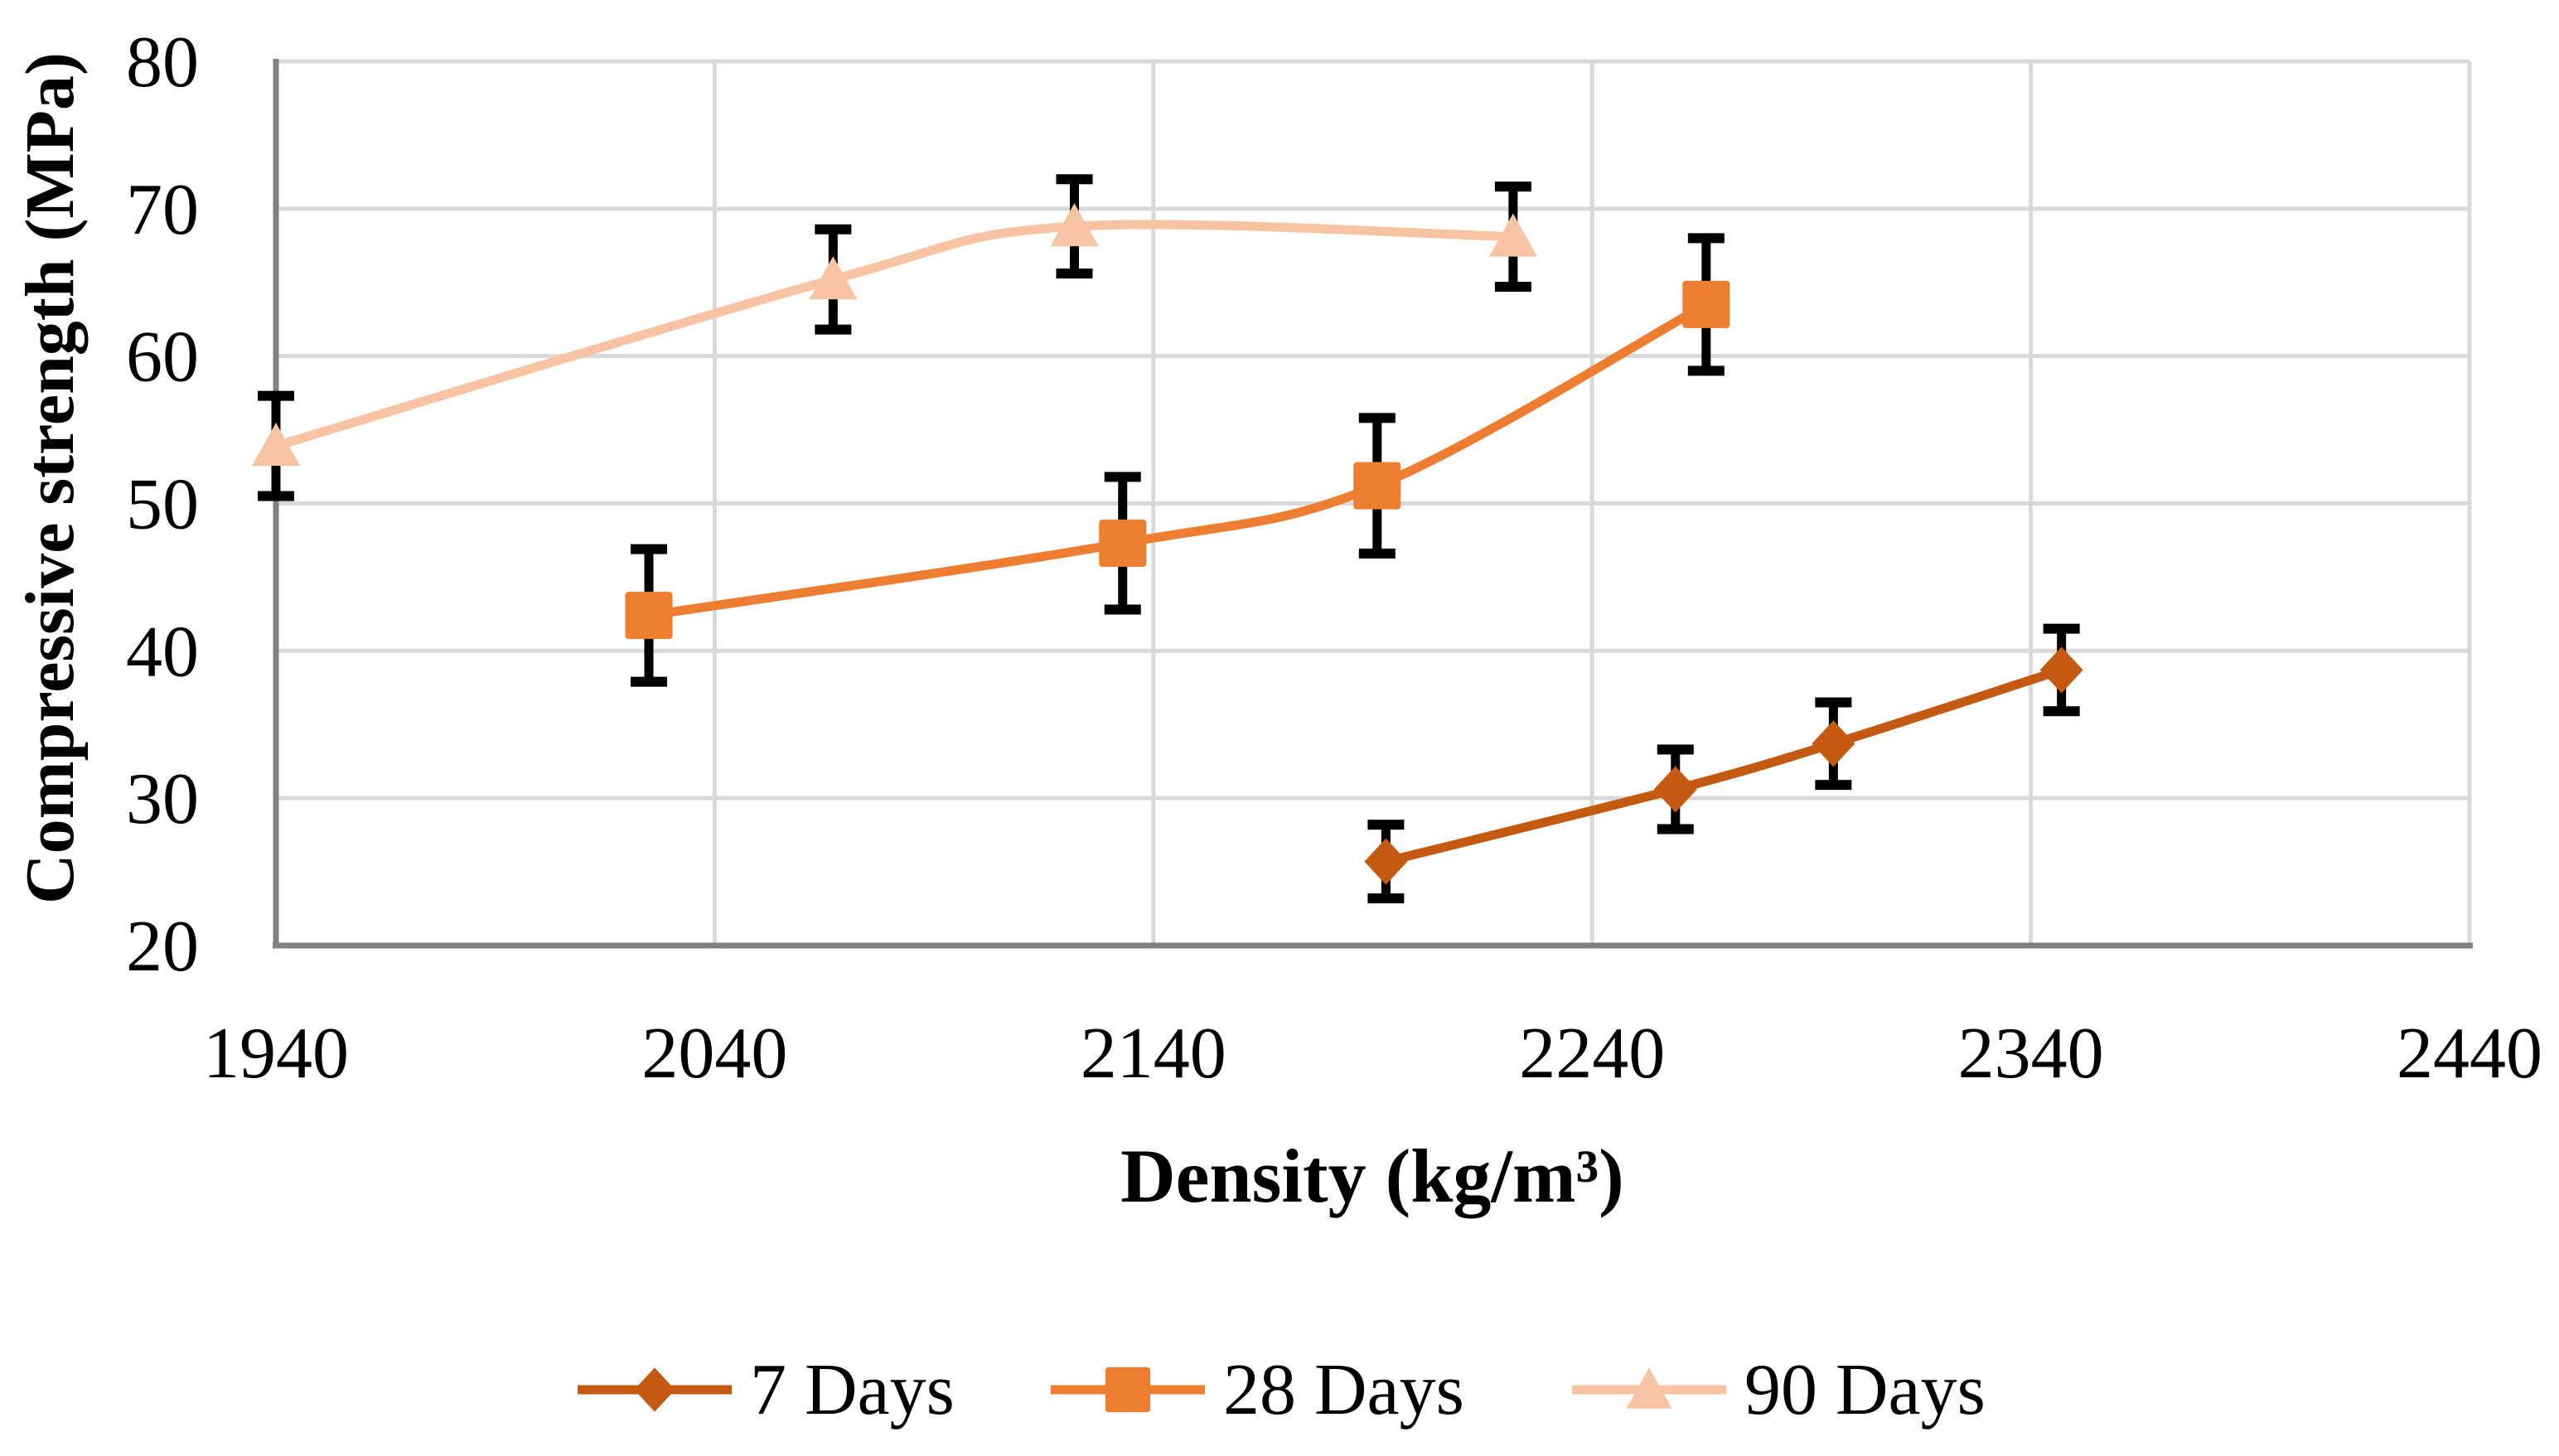  I want to click on x-tick-label: 2040, so click(714, 1053).